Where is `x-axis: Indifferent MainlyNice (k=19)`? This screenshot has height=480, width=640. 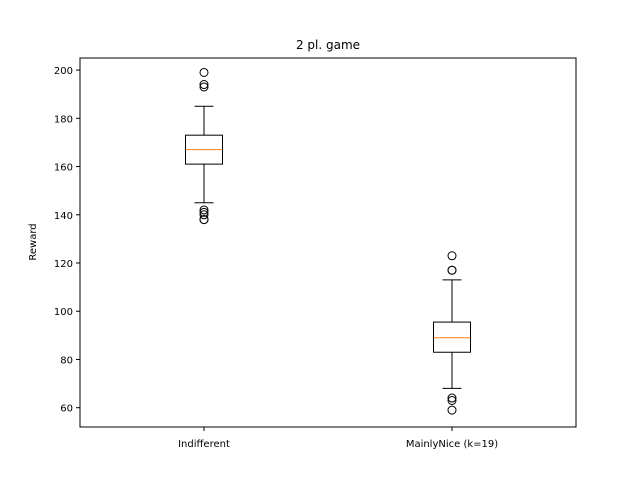 x-axis: Indifferent MainlyNice (k=19) is located at coordinates (338, 438).